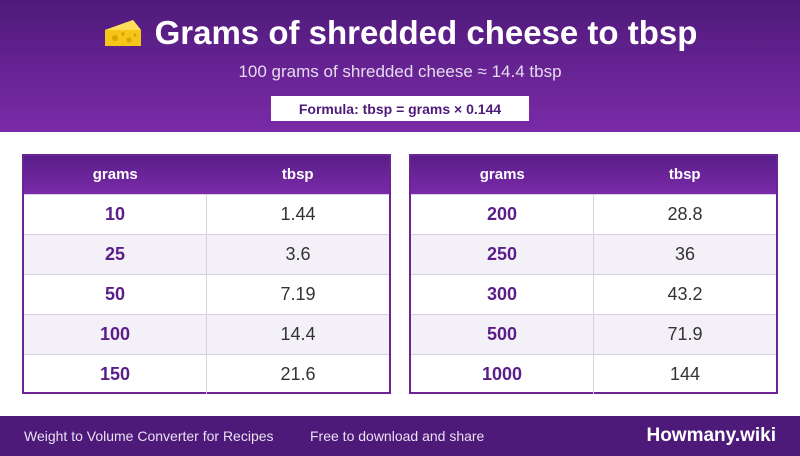 The height and width of the screenshot is (456, 800). What do you see at coordinates (426, 32) in the screenshot?
I see `page-title-text: Grams of shredded cheese to tbsp` at bounding box center [426, 32].